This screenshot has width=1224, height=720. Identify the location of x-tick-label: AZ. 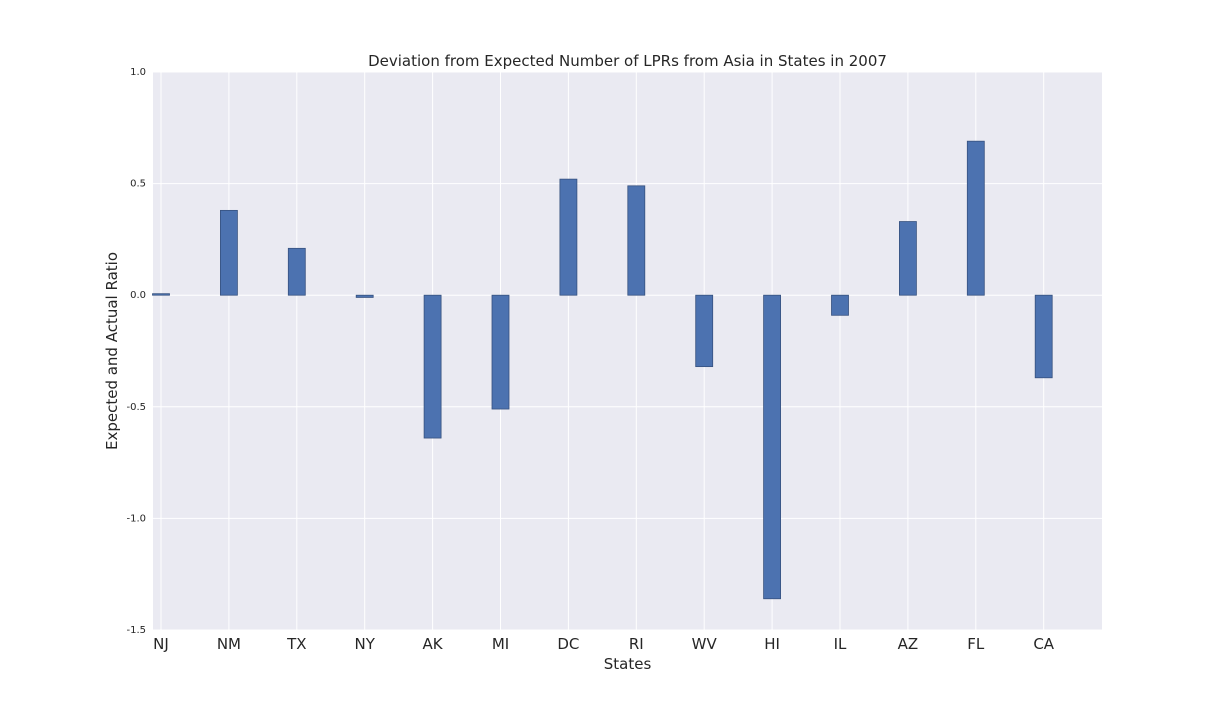
(908, 644).